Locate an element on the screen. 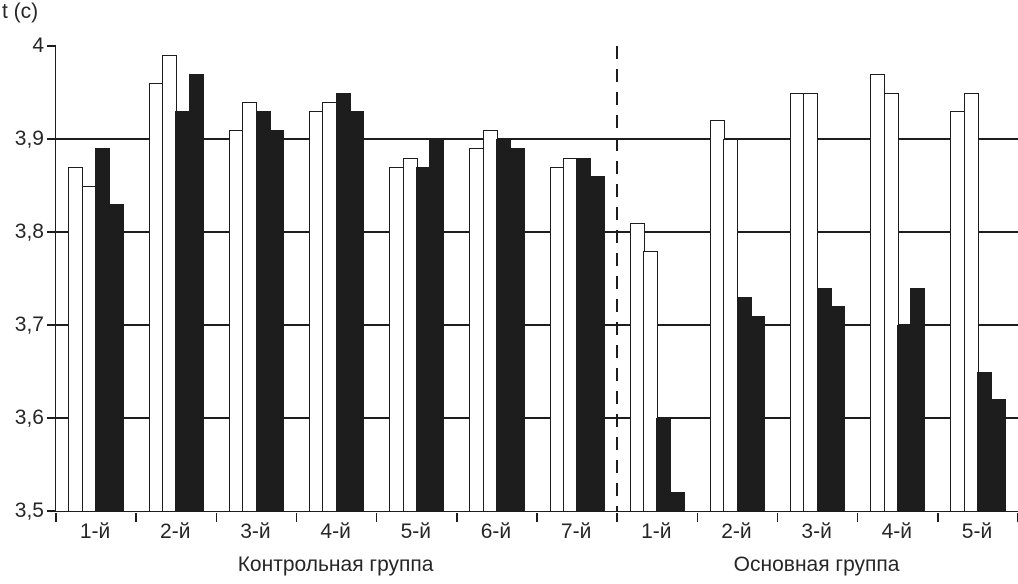  y-tick-label: 4 is located at coordinates (38, 45).